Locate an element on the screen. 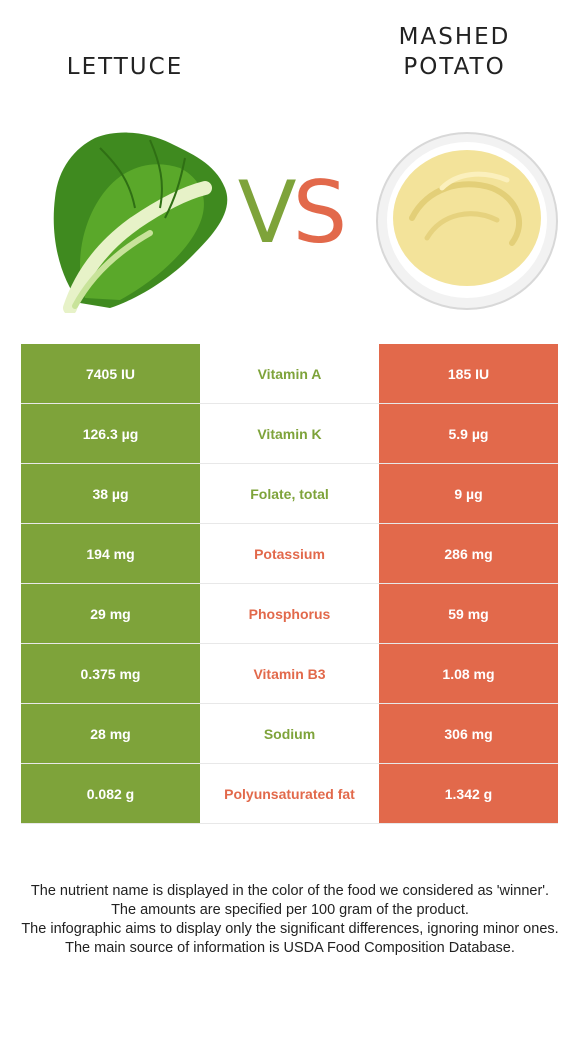  left-value: 126.3 µg is located at coordinates (110, 433).